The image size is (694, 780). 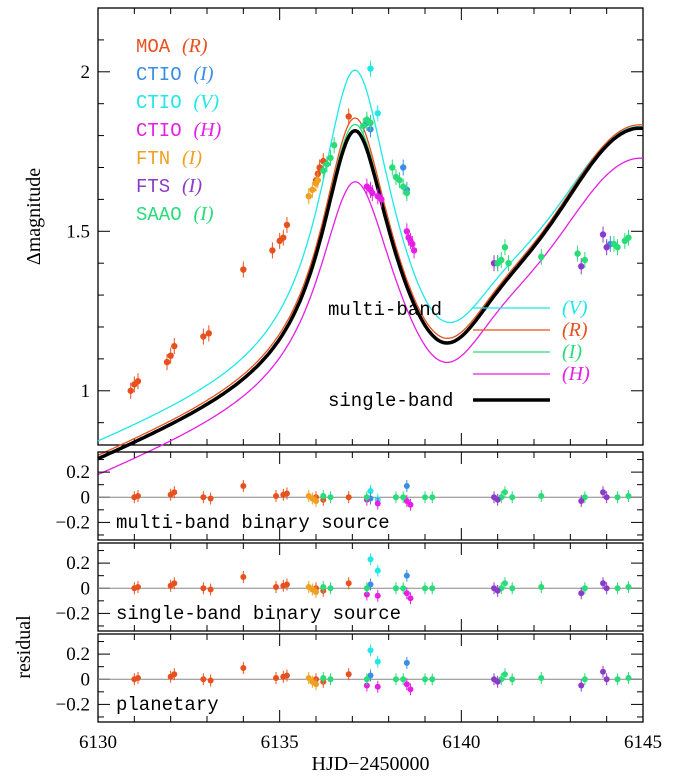 I want to click on x-tick-label: 6140, so click(x=461, y=742).